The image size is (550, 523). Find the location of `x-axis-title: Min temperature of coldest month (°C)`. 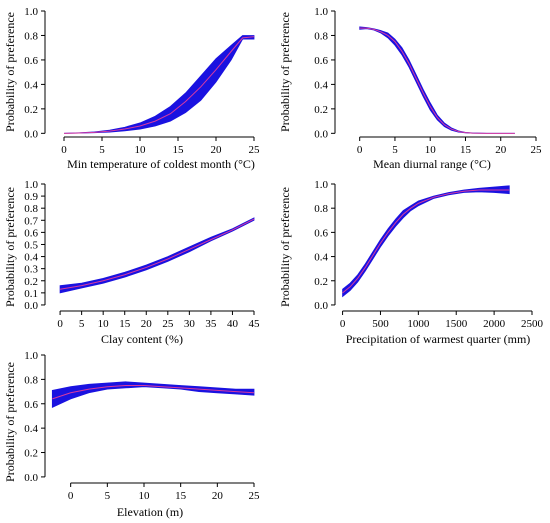

x-axis-title: Min temperature of coldest month (°C) is located at coordinates (161, 164).